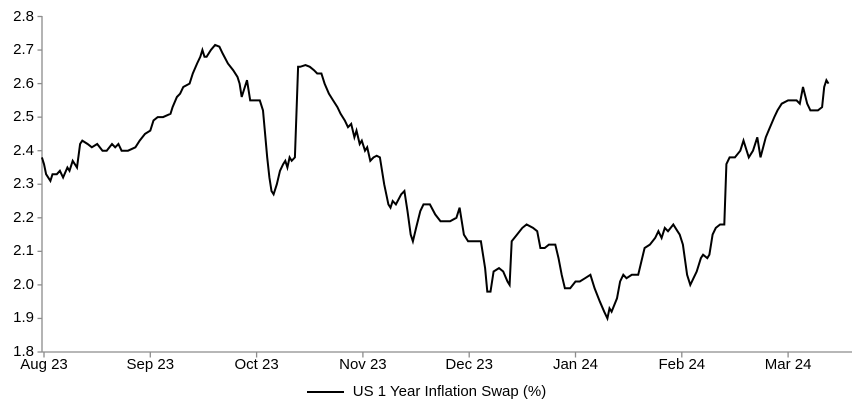 The width and height of the screenshot is (853, 418). Describe the element at coordinates (23, 284) in the screenshot. I see `y-tick-label-2-0: 2.0` at that location.